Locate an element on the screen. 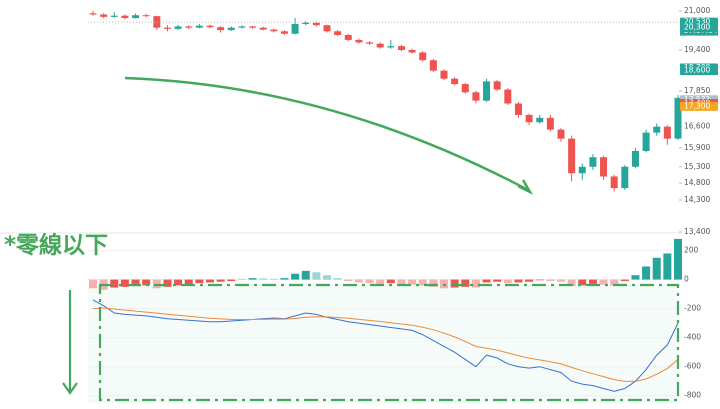 This screenshot has height=409, width=720. y-tick-label: 21,000 is located at coordinates (697, 10).